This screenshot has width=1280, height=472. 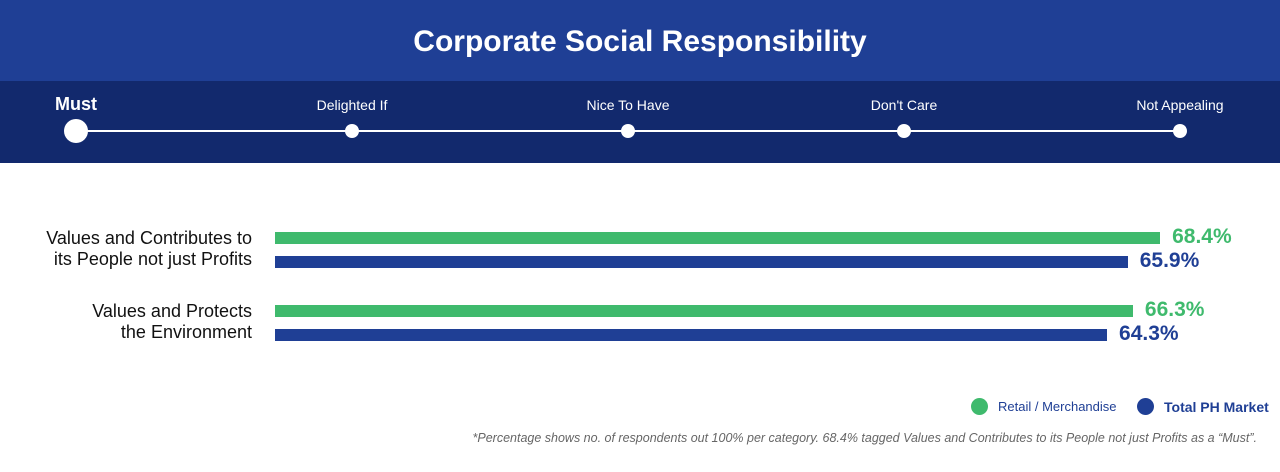 What do you see at coordinates (1169, 260) in the screenshot?
I see `data-label: 65.9%` at bounding box center [1169, 260].